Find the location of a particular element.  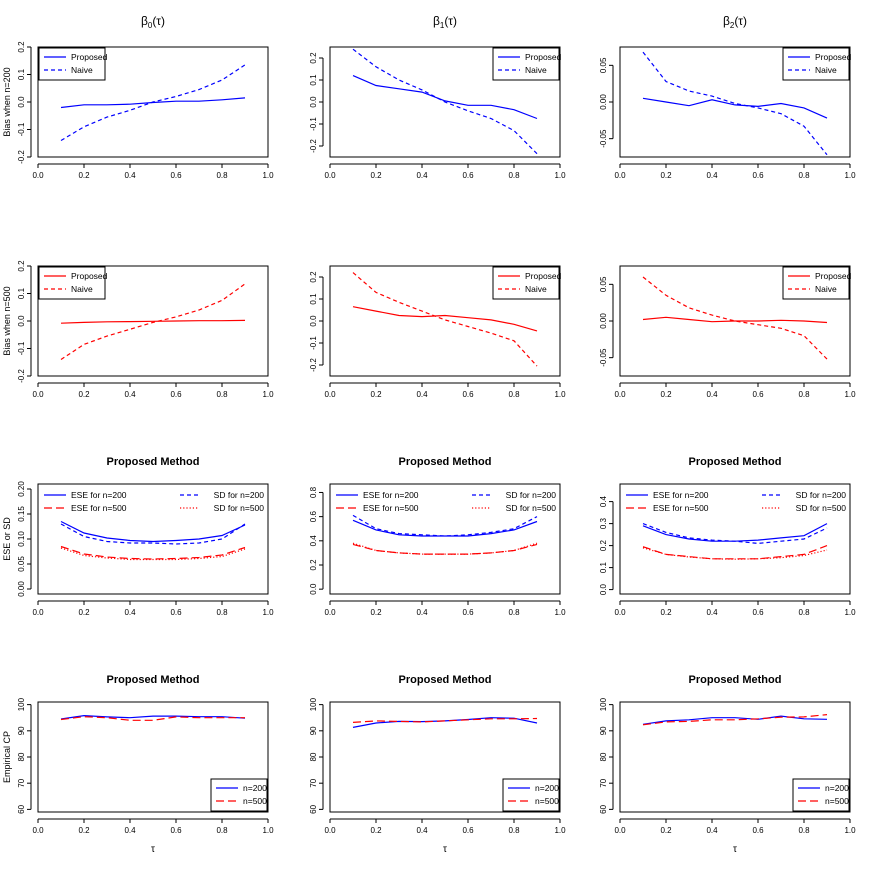

panel-title: Proposed Method is located at coordinates (445, 462).